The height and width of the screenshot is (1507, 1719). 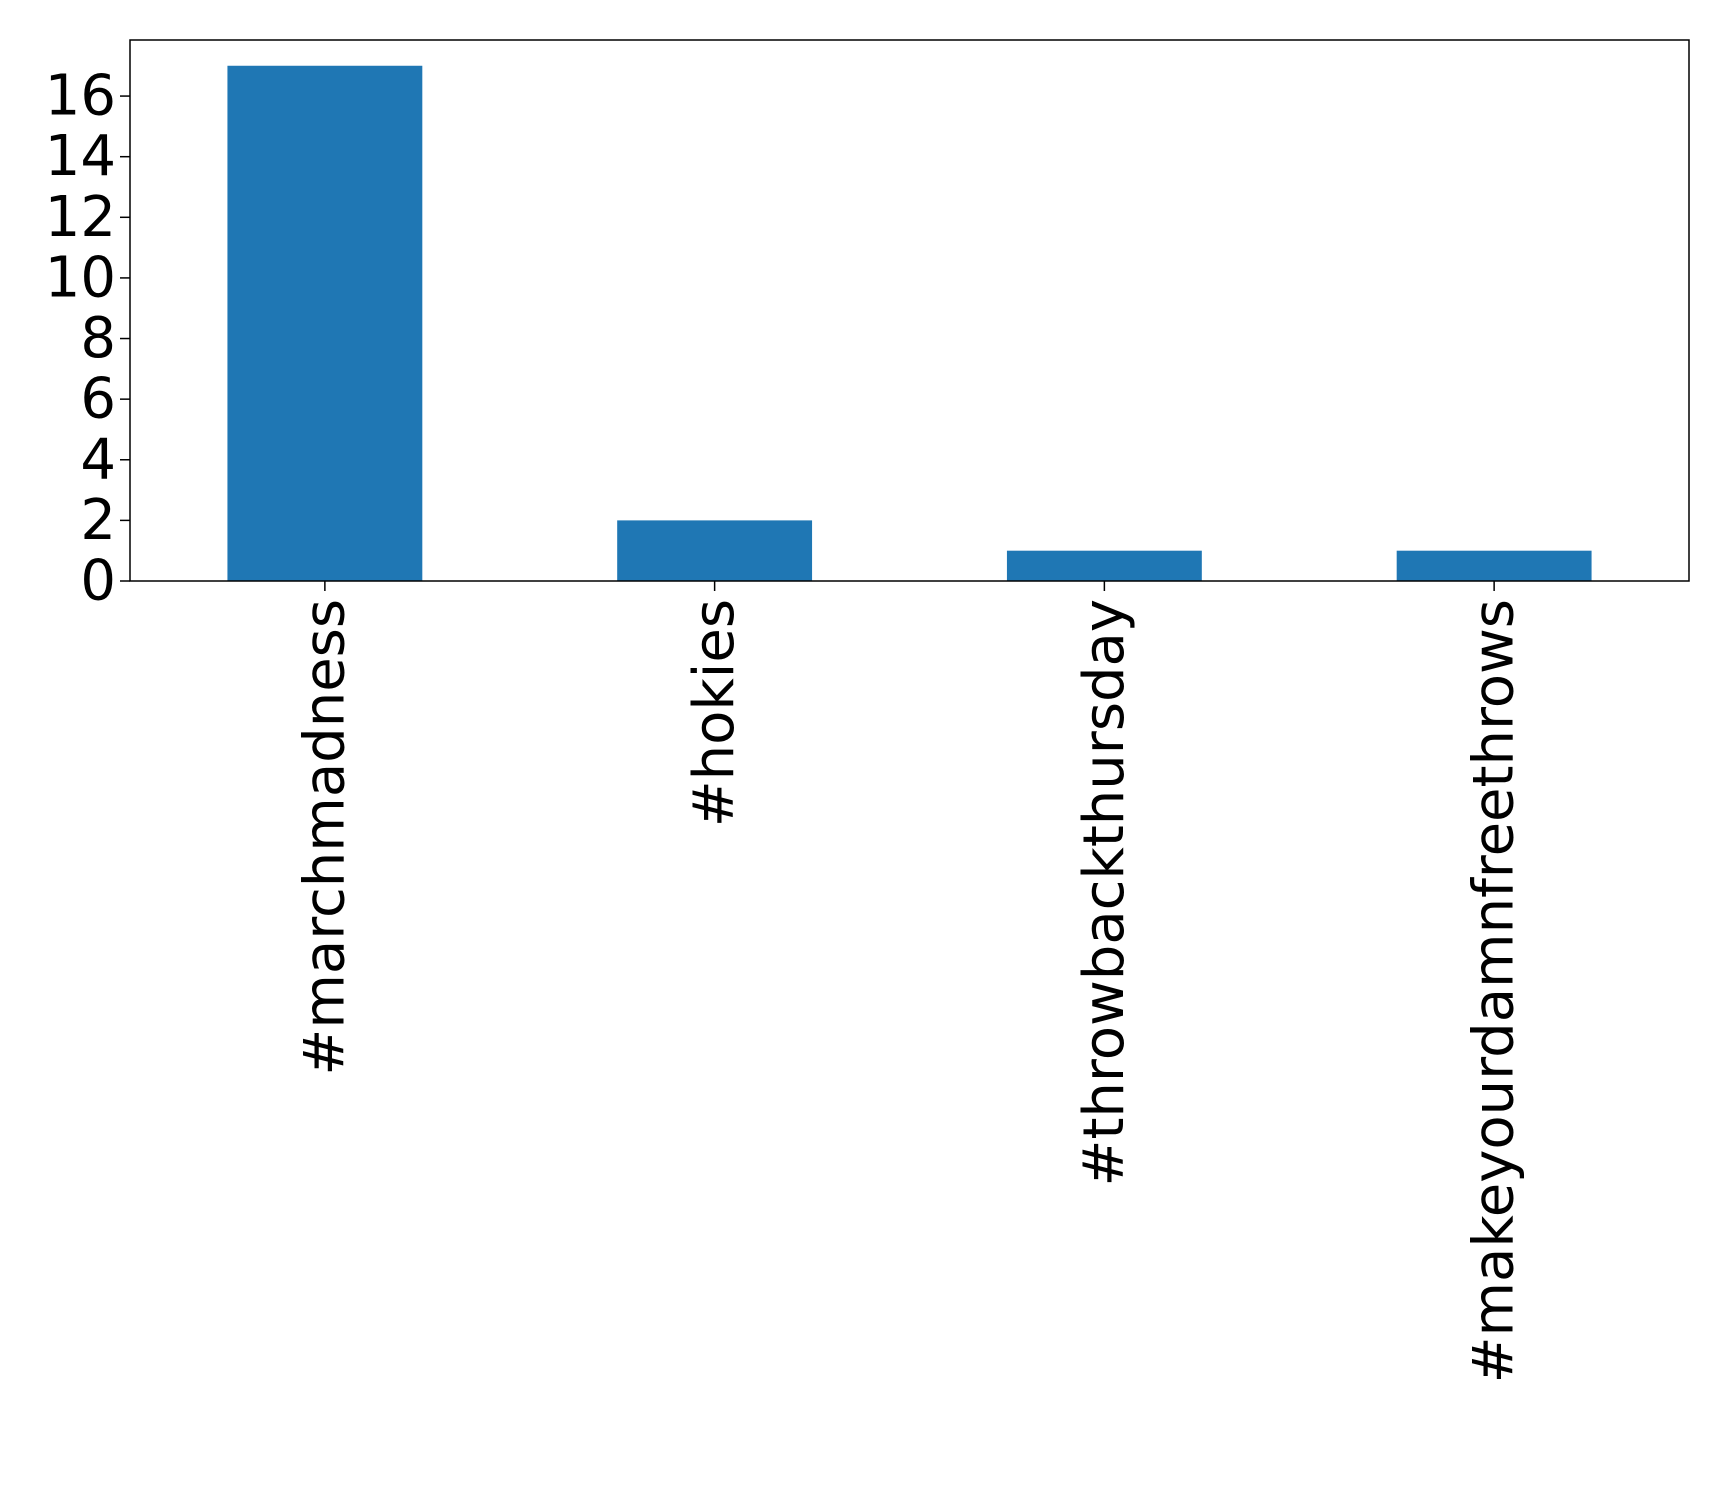 I want to click on y-tick-label: 14, so click(x=80, y=156).